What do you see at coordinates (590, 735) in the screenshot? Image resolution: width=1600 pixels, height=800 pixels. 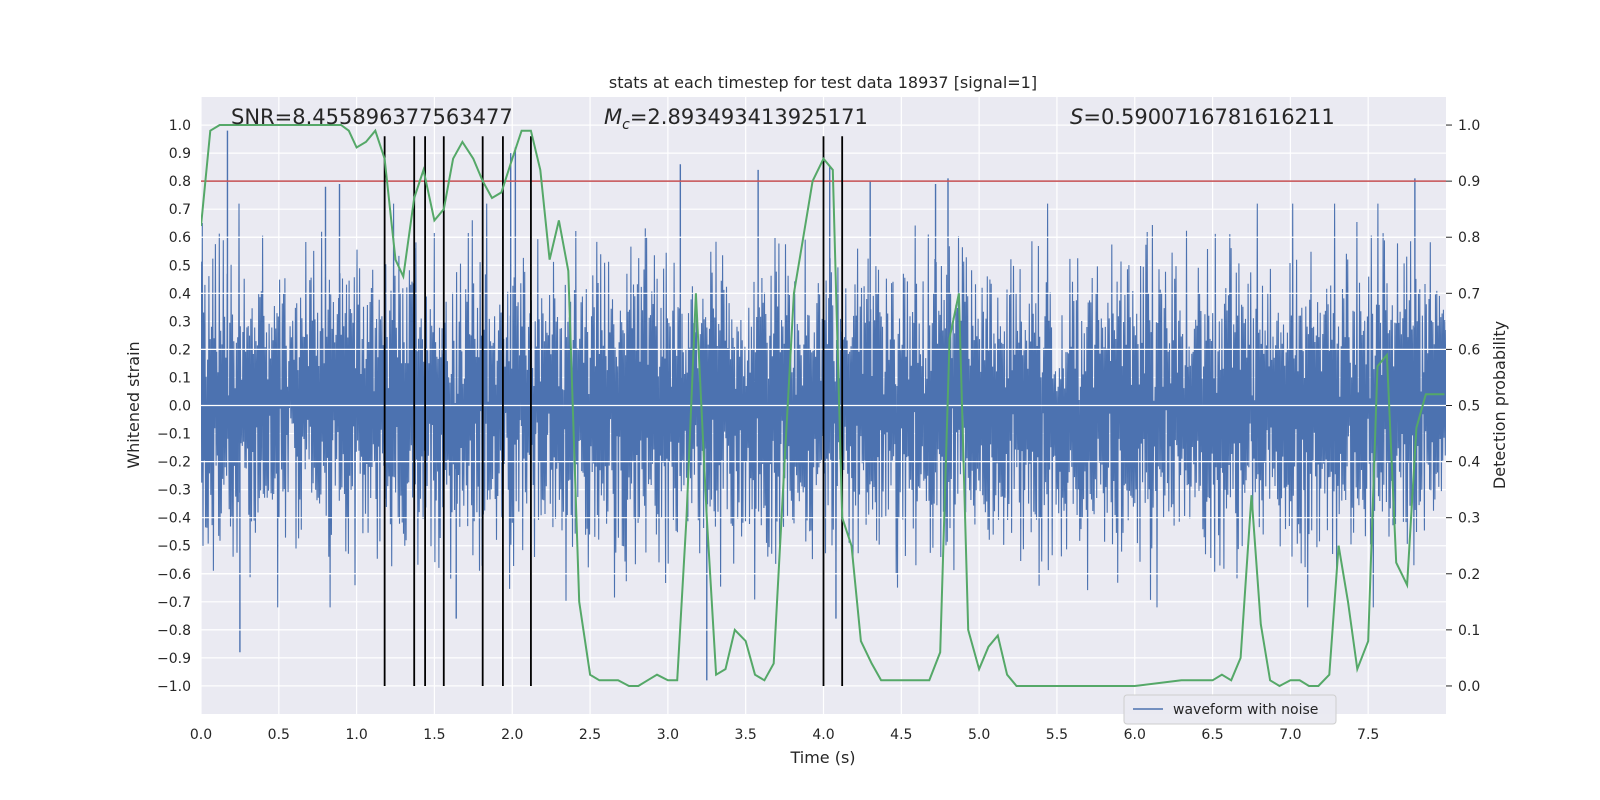 I see `x-tick-label: 2.5` at bounding box center [590, 735].